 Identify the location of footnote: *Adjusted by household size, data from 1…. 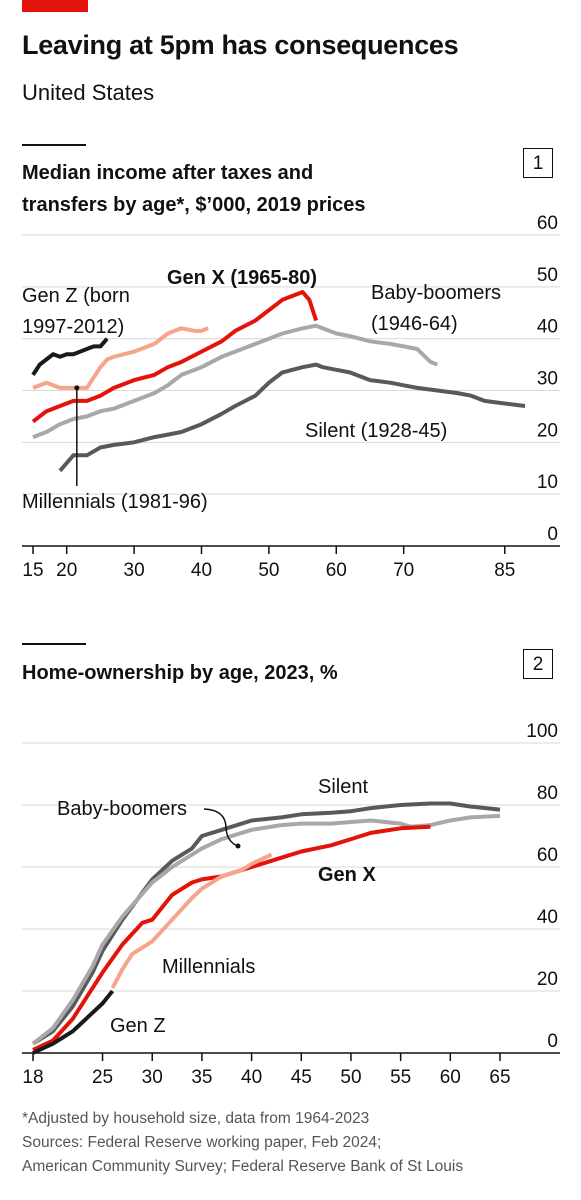
(242, 1143).